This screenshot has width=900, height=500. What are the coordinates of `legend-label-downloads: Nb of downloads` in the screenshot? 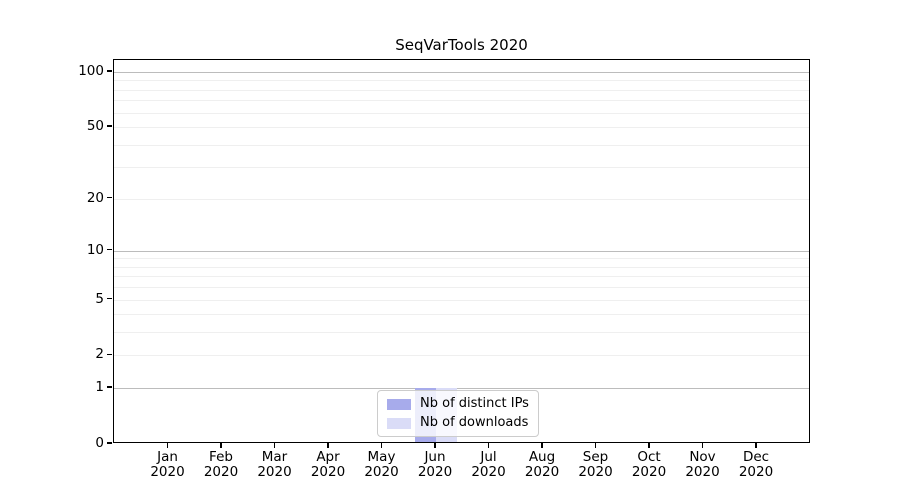 It's located at (474, 422).